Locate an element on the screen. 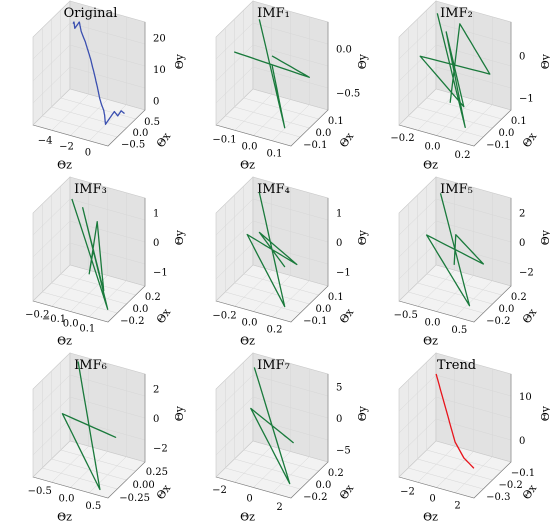 This screenshot has width=550, height=527. z-tick-label: −0.5 is located at coordinates (40, 491).